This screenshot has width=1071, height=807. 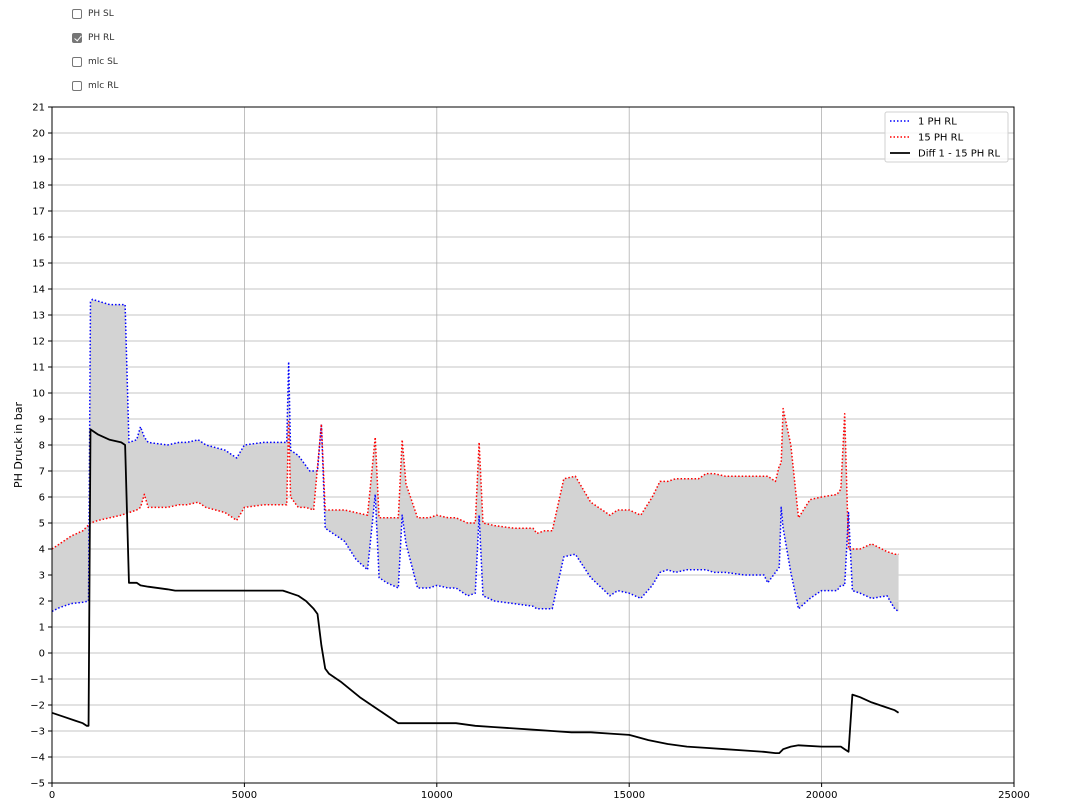 What do you see at coordinates (42, 602) in the screenshot?
I see `y-tick-label: 2` at bounding box center [42, 602].